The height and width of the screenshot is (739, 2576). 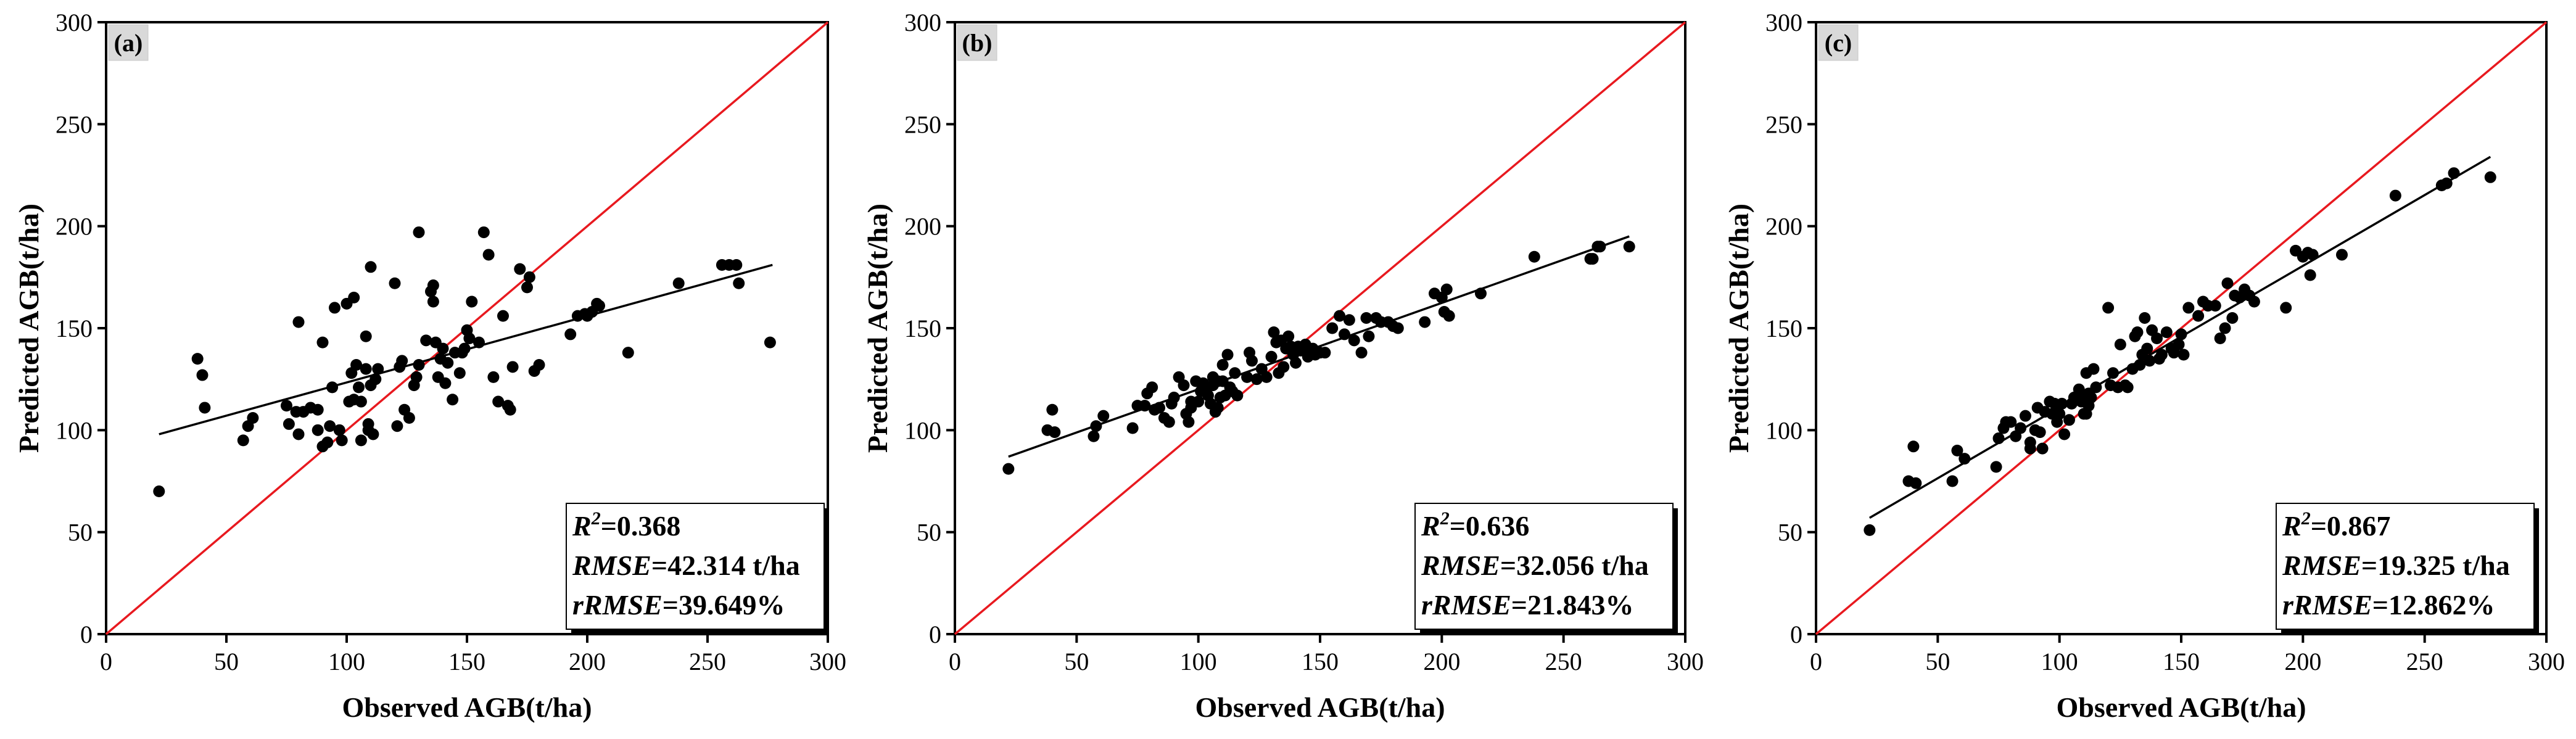 What do you see at coordinates (679, 605) in the screenshot?
I see `stat-rrmse: rRMSE=39.649%` at bounding box center [679, 605].